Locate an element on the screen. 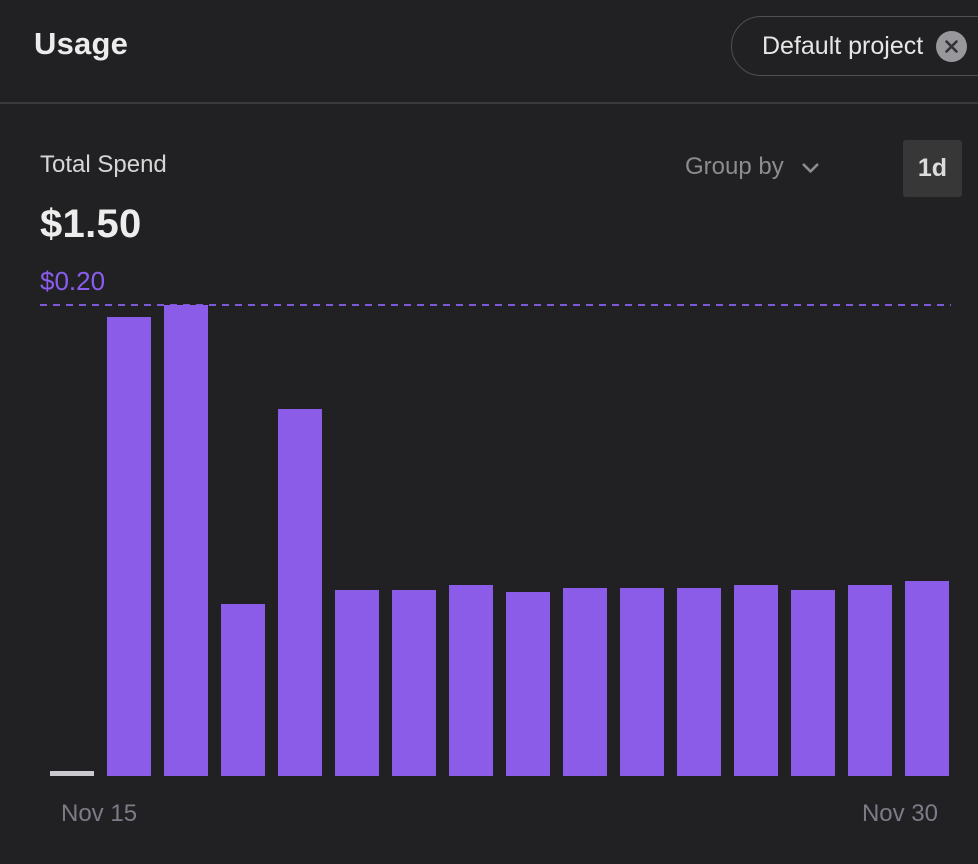 This screenshot has width=978, height=864. x-icon is located at coordinates (952, 46).